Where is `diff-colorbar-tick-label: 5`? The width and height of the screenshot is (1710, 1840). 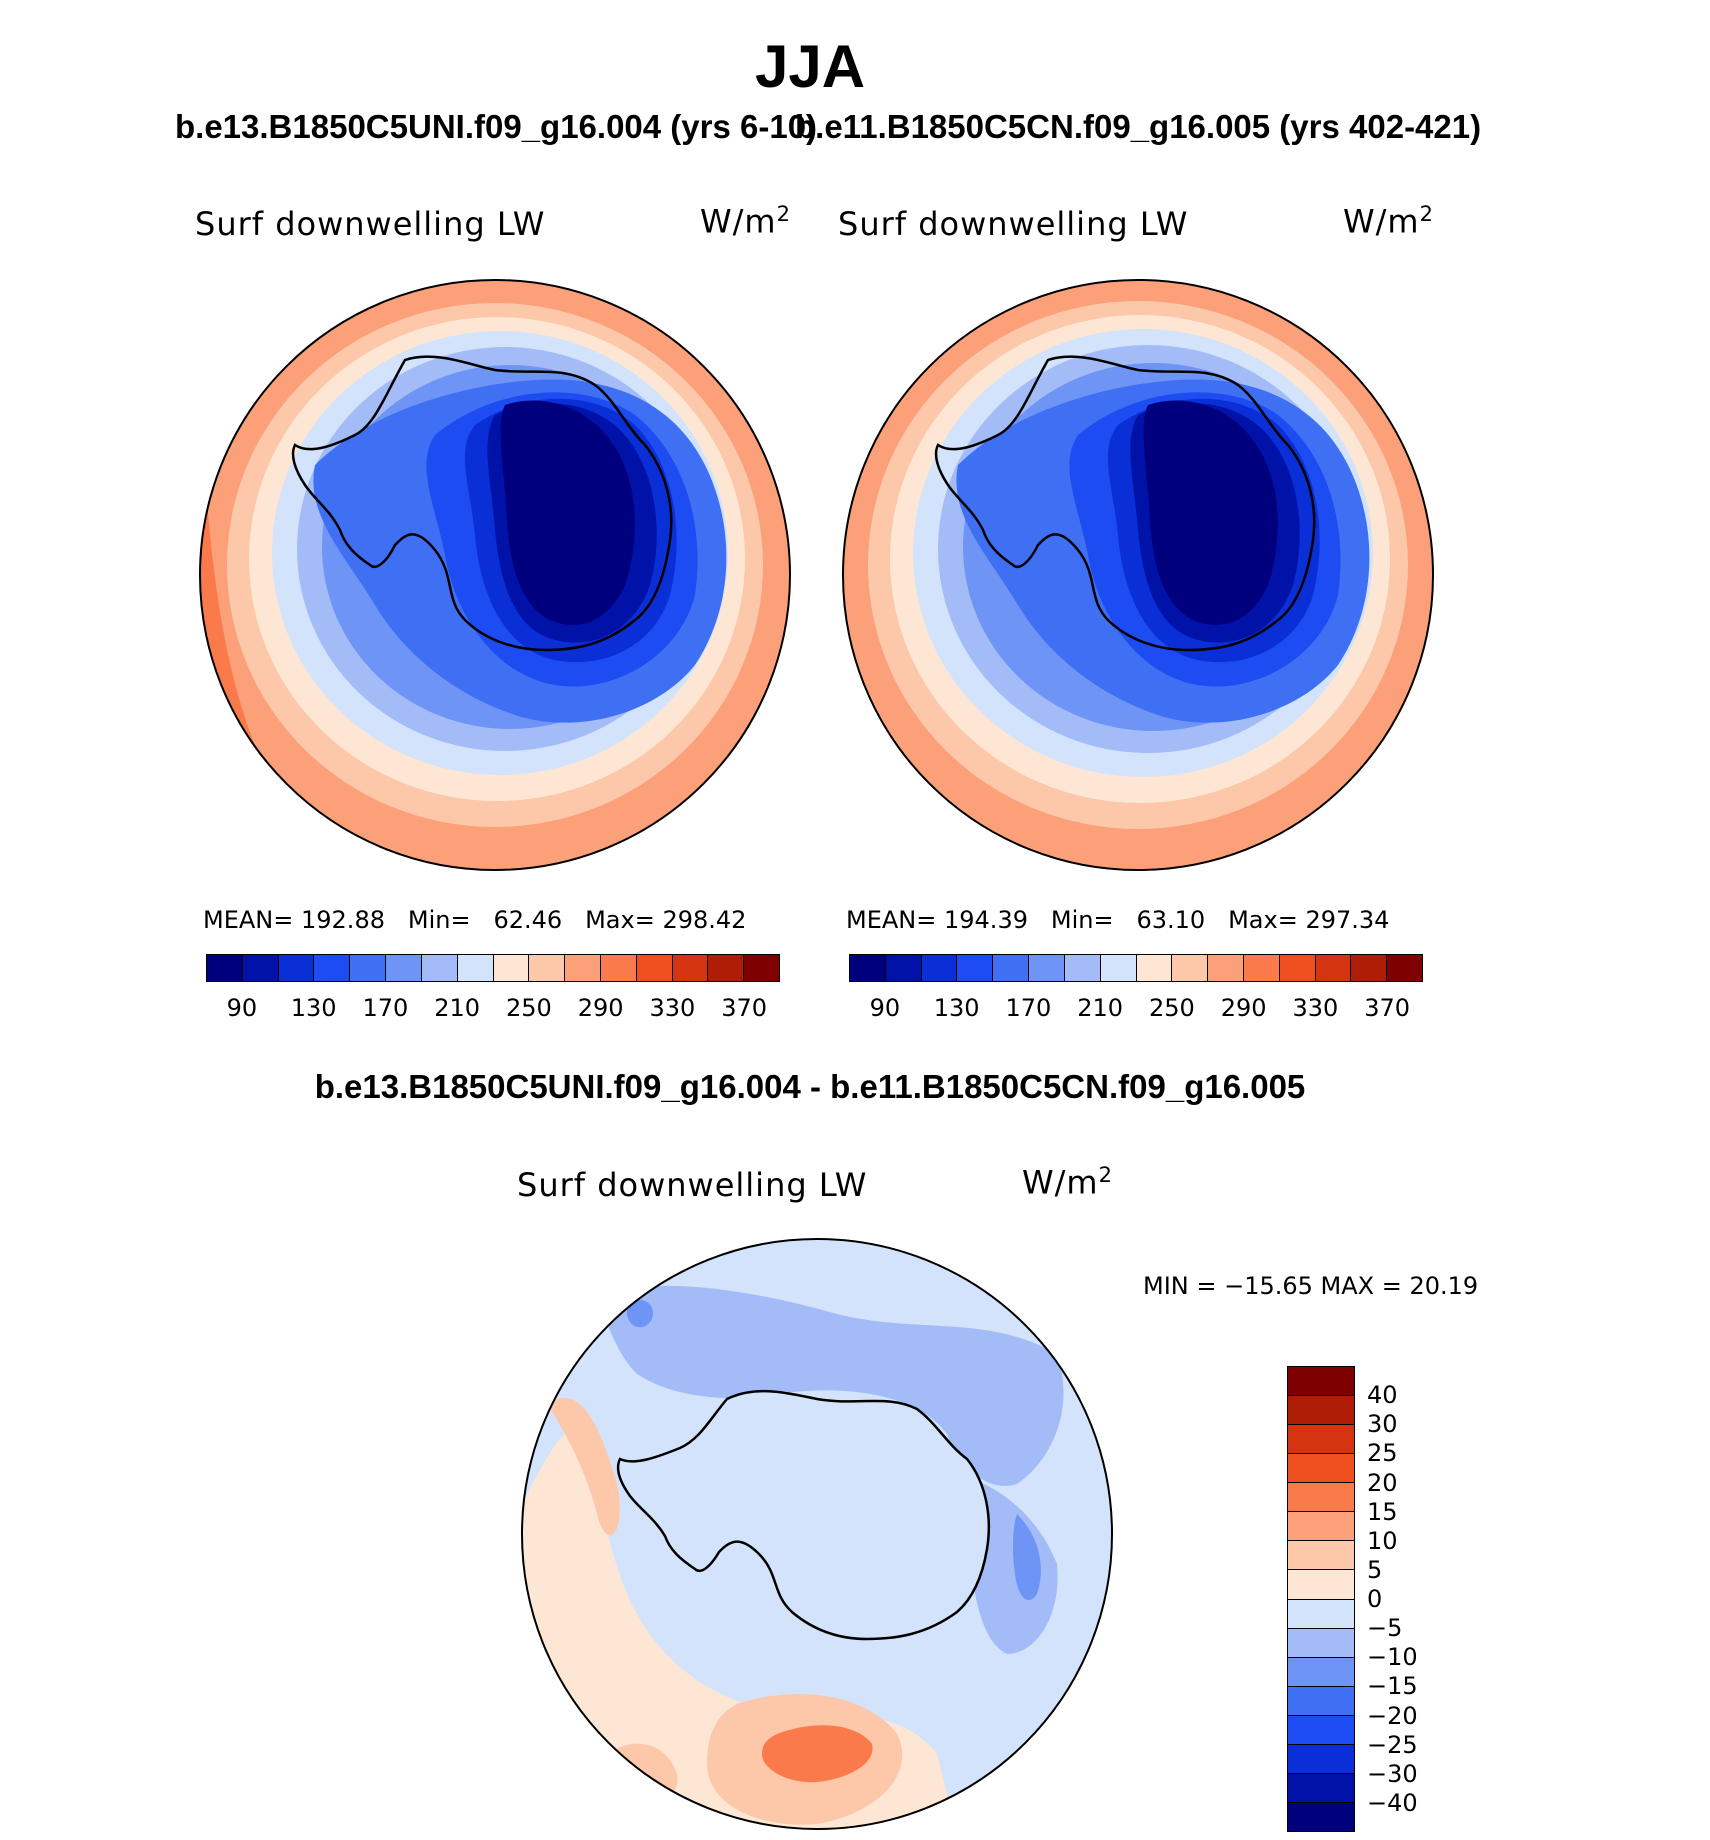
diff-colorbar-tick-label: 5 is located at coordinates (1375, 1569).